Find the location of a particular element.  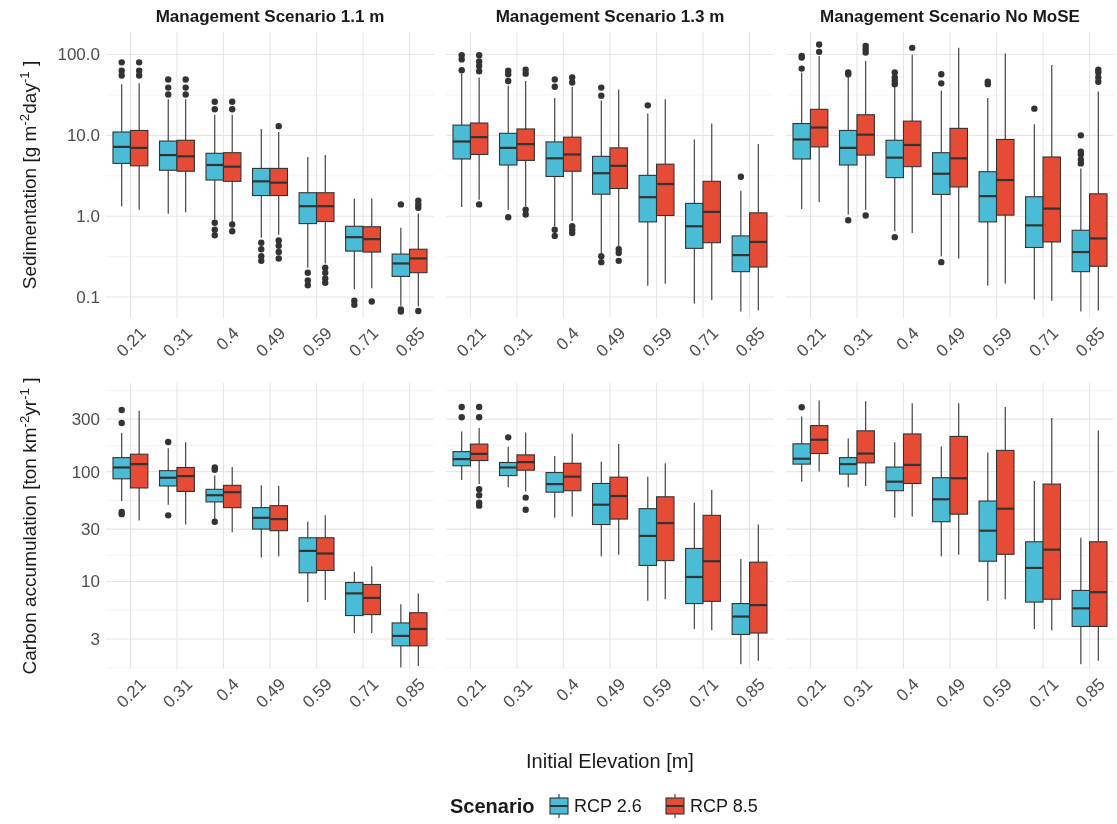

chart-title: Management Scenario 1.3 m is located at coordinates (610, 16).